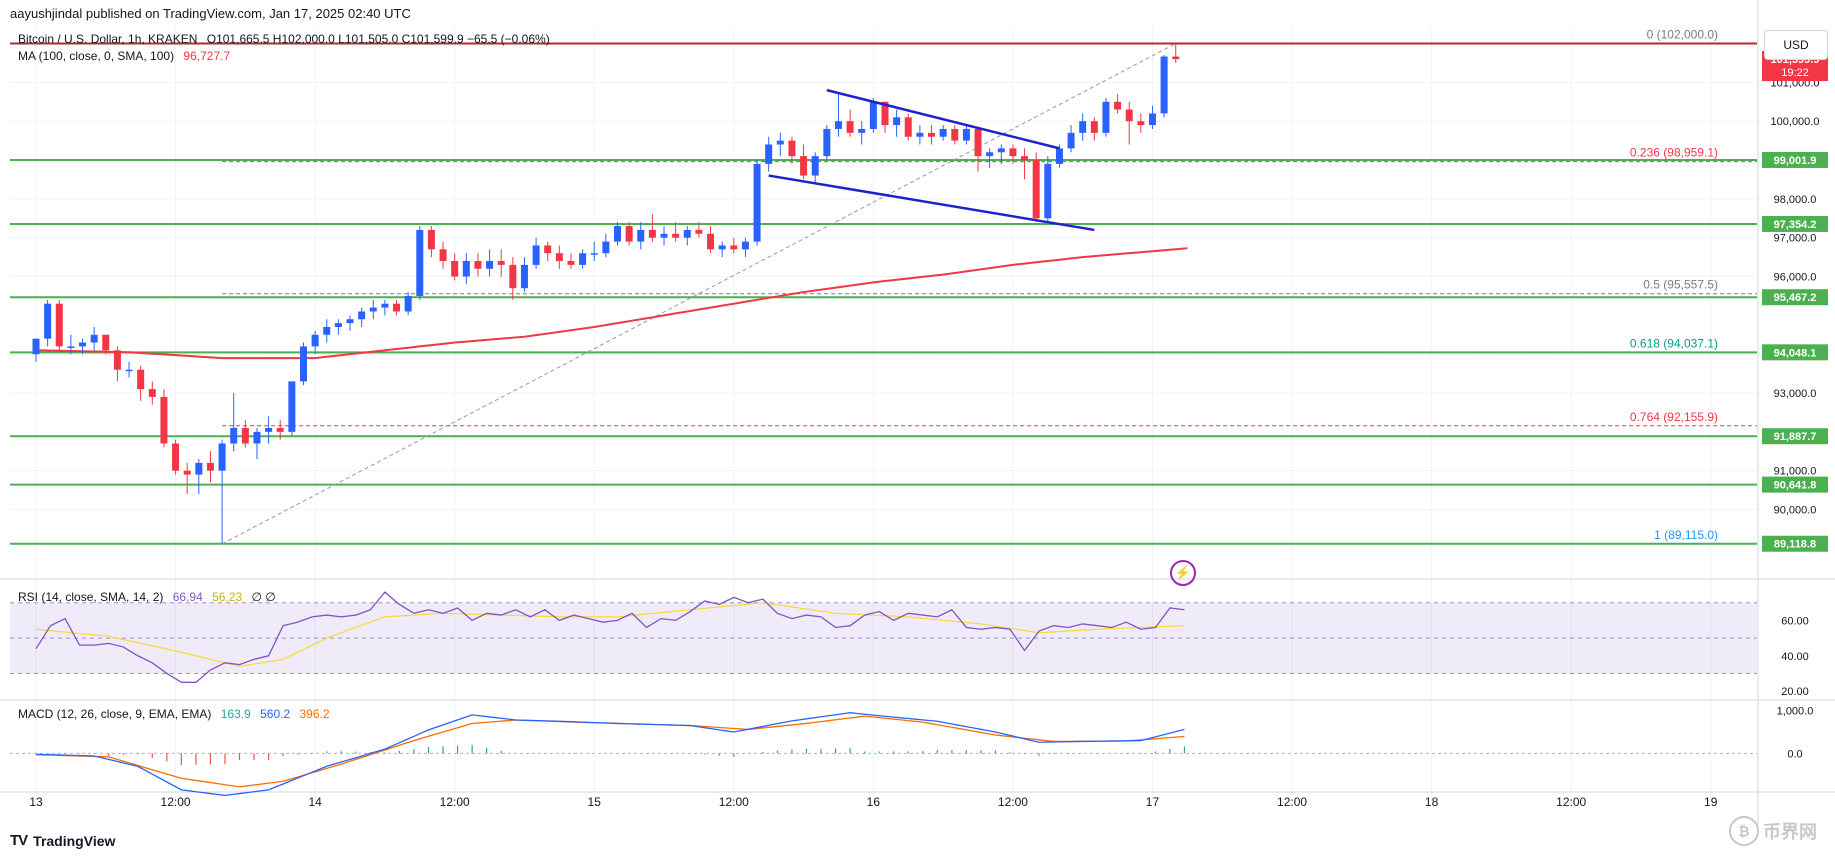  Describe the element at coordinates (1674, 153) in the screenshot. I see `fib-level-label: 0.236 (98,959.1)` at that location.